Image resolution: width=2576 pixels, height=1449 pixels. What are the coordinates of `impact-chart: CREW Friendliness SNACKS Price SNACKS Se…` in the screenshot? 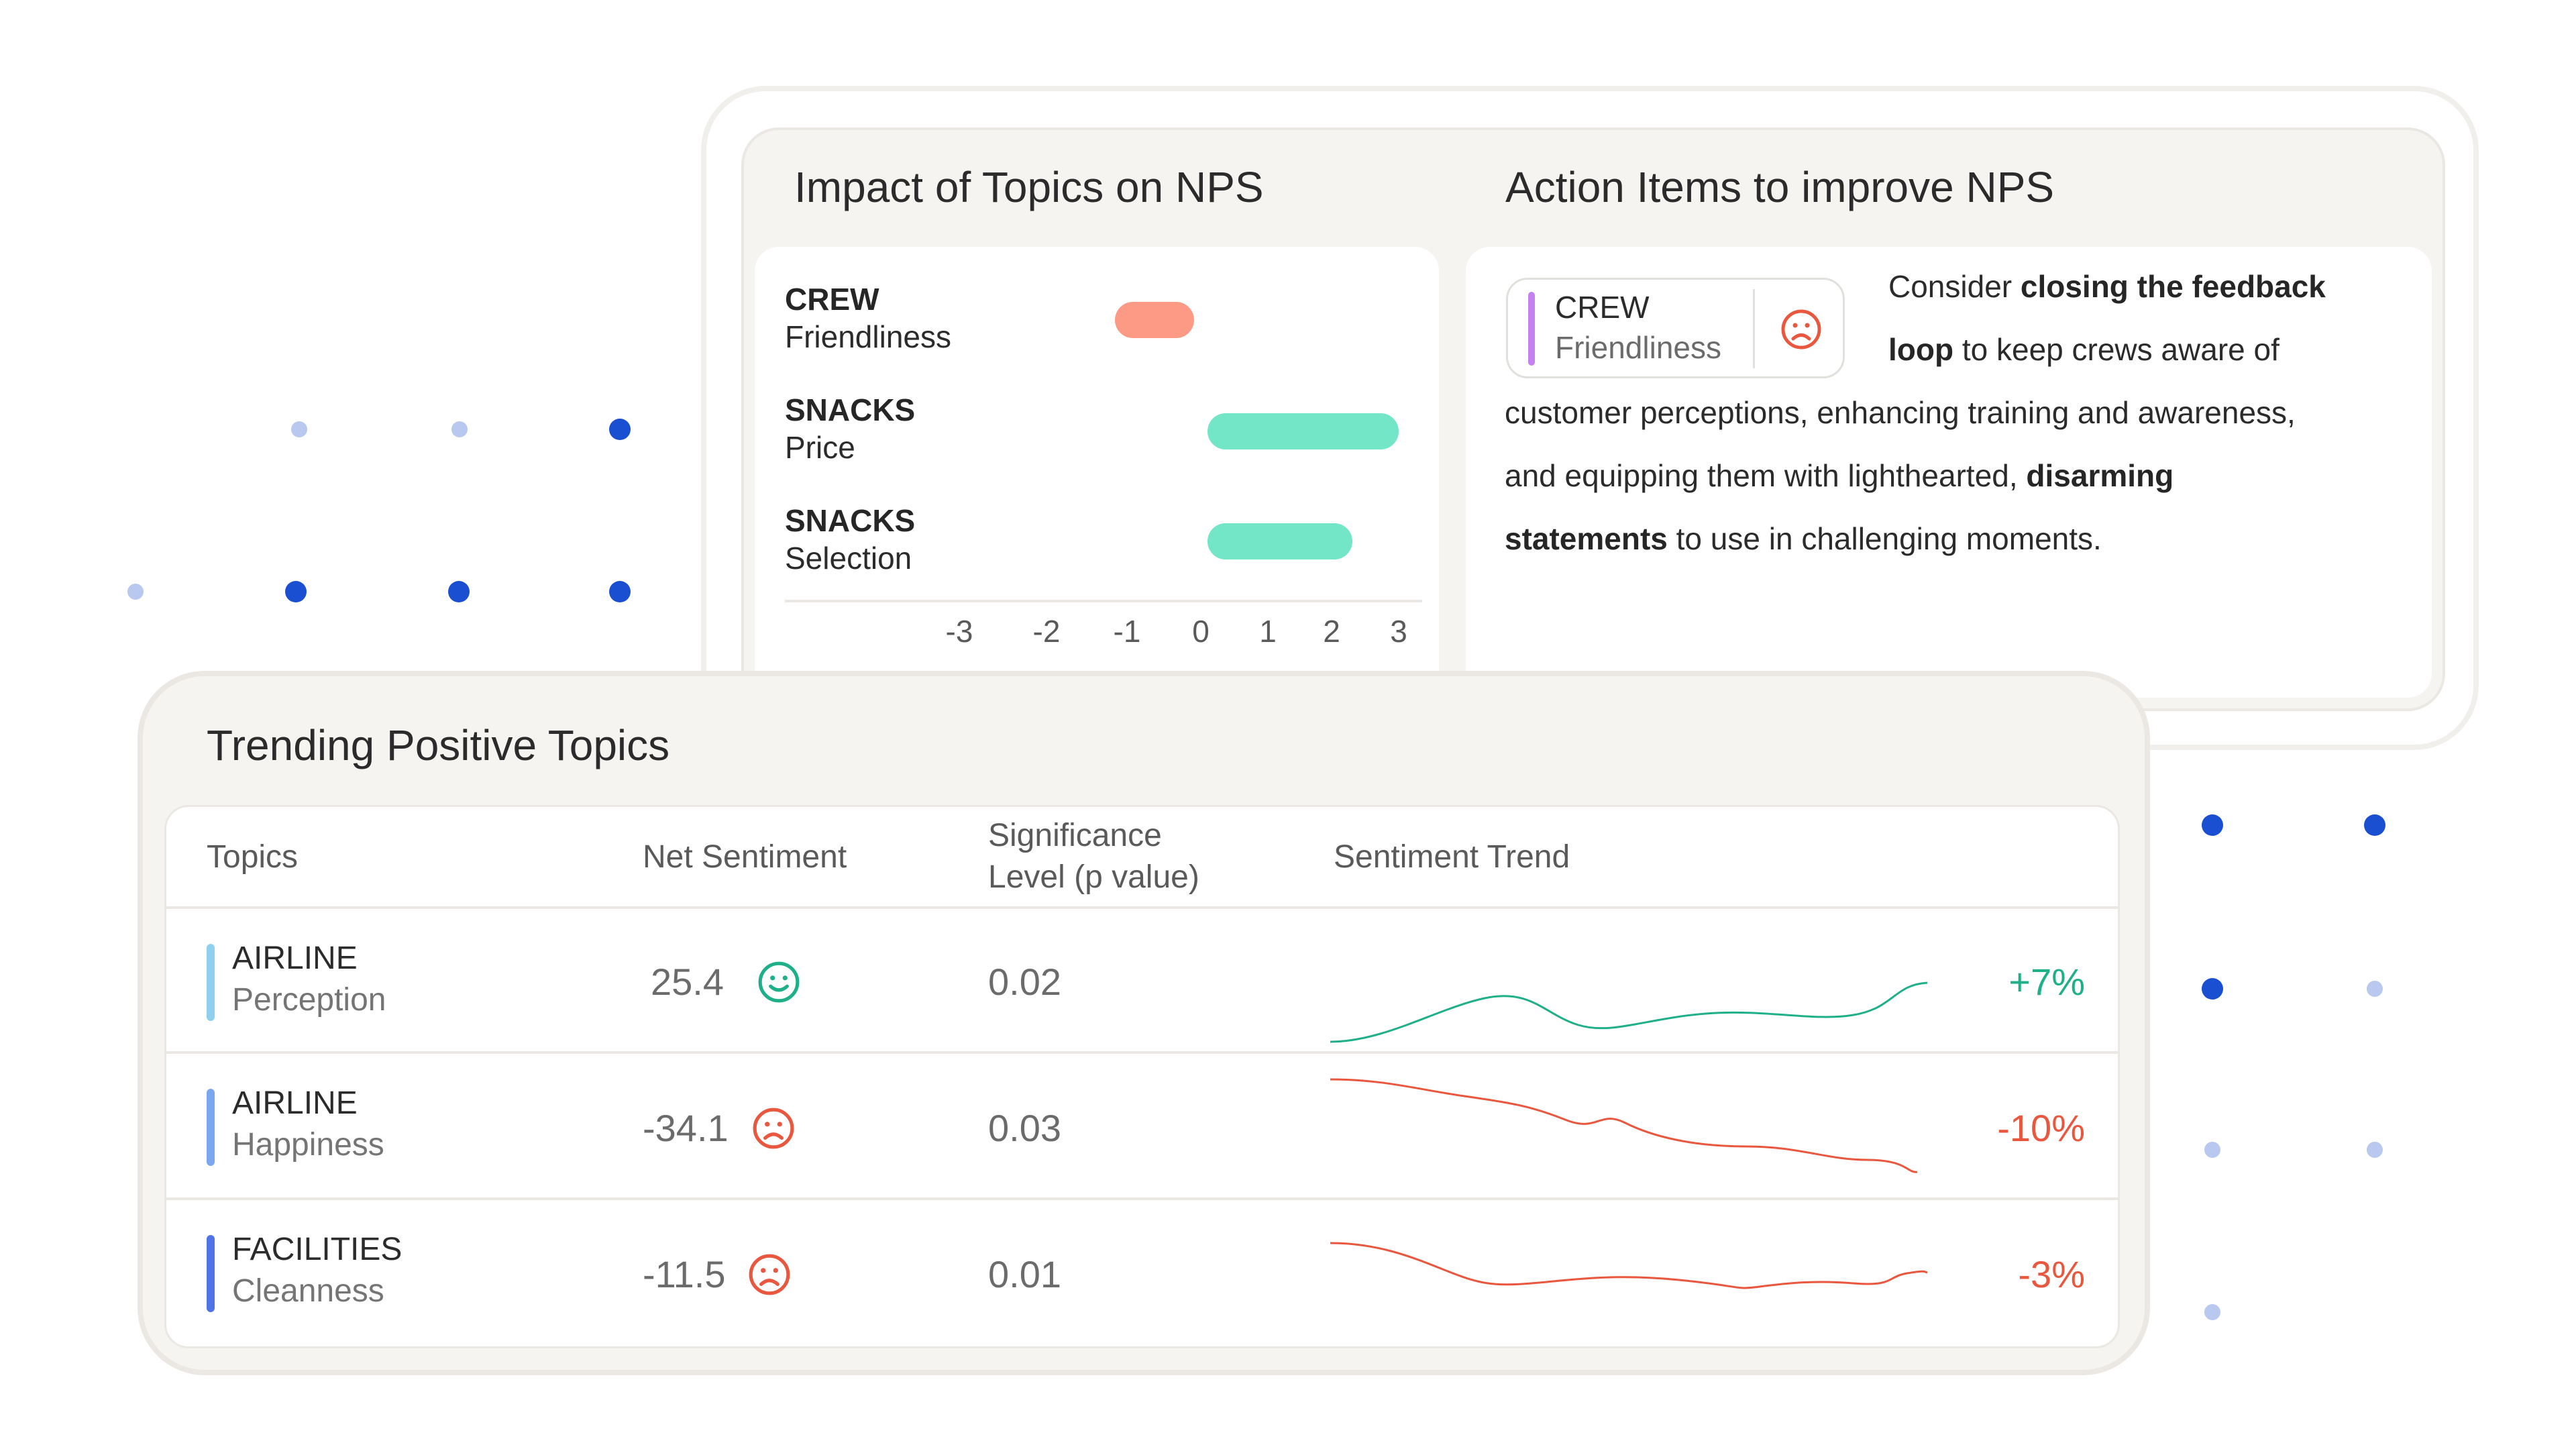 It's located at (1097, 481).